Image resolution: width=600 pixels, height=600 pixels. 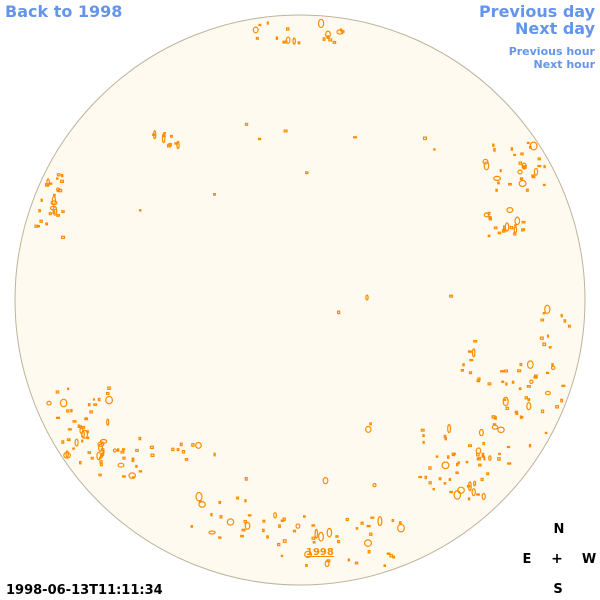 What do you see at coordinates (557, 559) in the screenshot?
I see `compass-center: +` at bounding box center [557, 559].